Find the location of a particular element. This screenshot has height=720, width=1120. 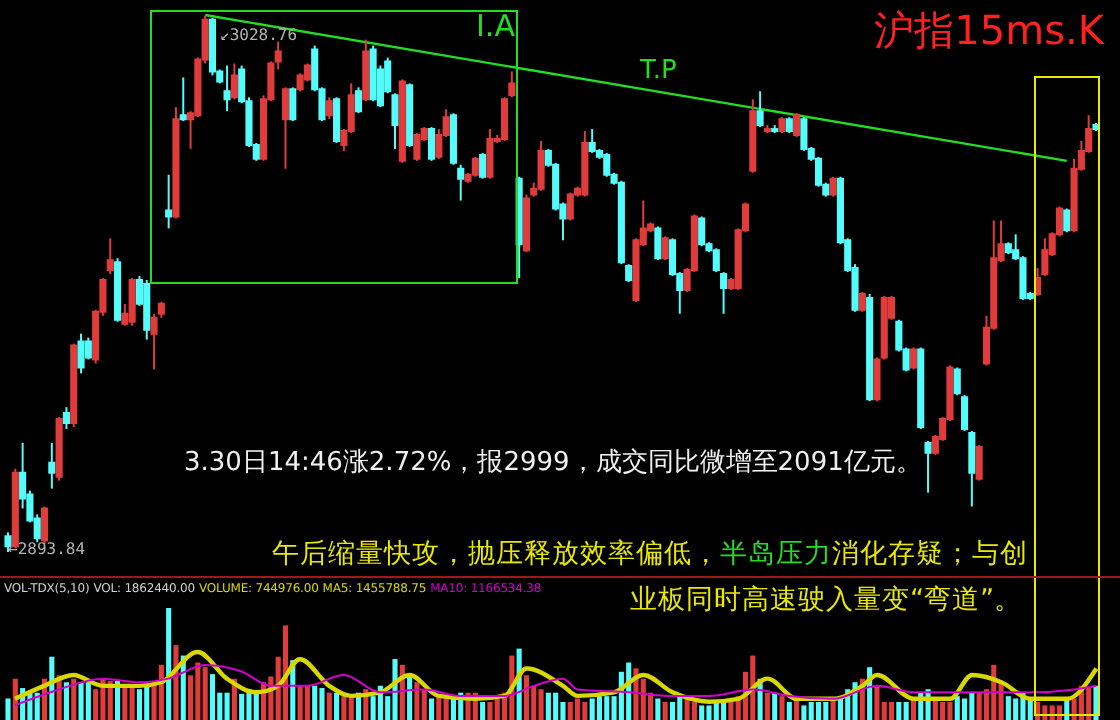

annotation: I.A is located at coordinates (495, 26).